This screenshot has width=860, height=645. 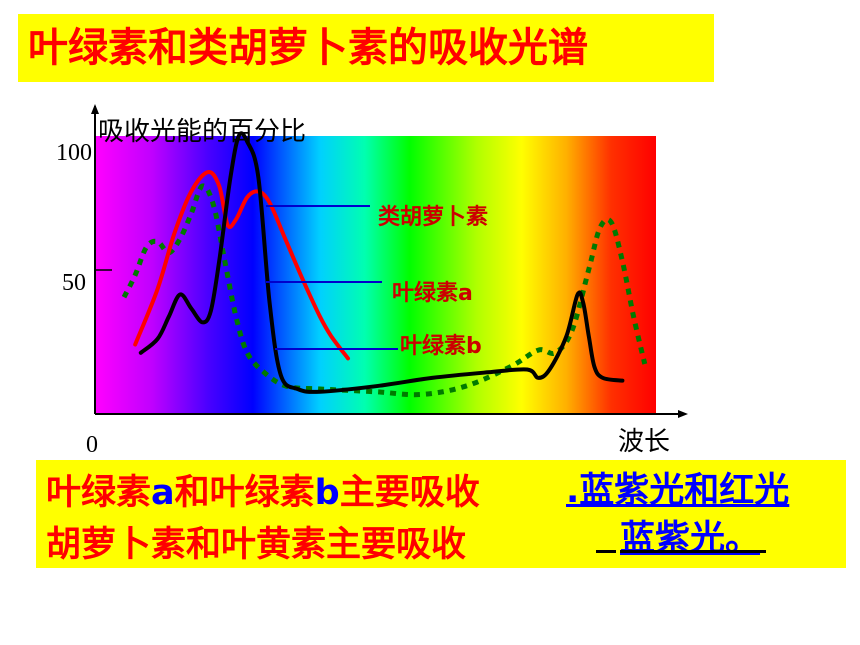 What do you see at coordinates (432, 293) in the screenshot?
I see `legend-chlorophyll-a: 叶绿素a` at bounding box center [432, 293].